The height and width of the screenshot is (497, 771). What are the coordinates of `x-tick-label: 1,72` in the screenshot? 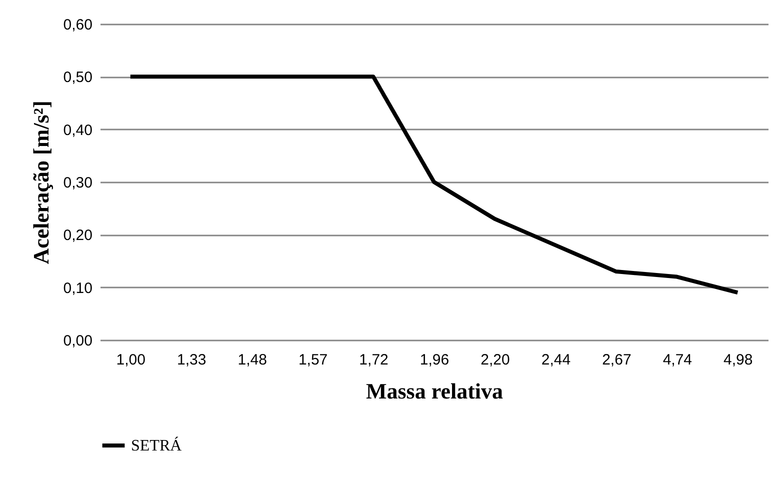 It's located at (373, 360).